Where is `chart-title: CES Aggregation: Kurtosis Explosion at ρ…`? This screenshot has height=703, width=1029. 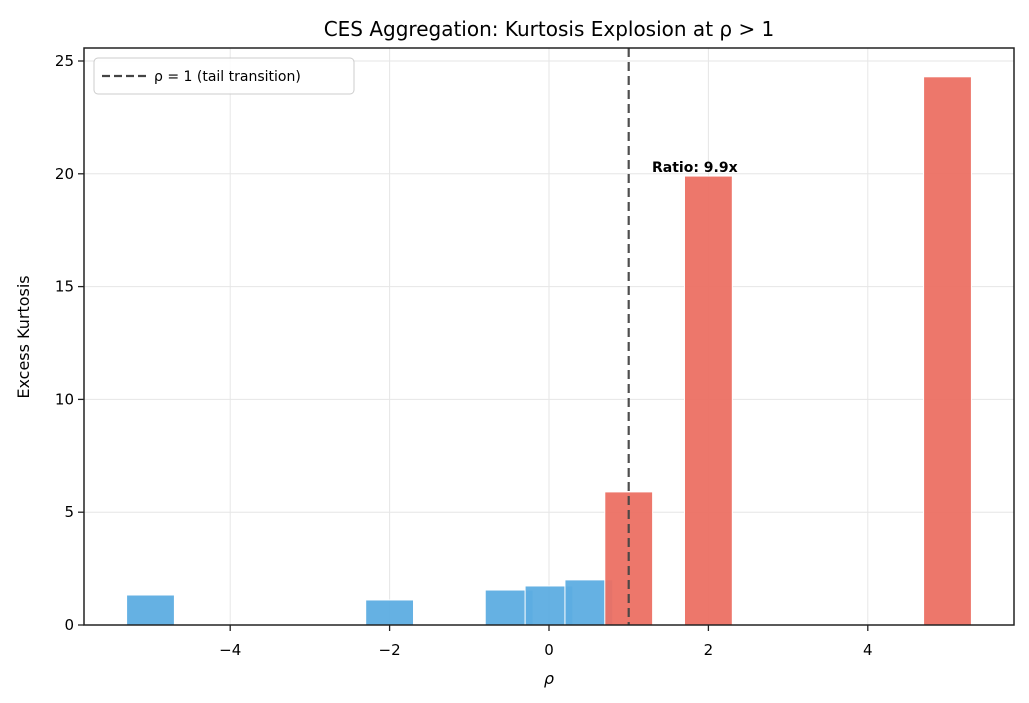 chart-title: CES Aggregation: Kurtosis Explosion at ρ… is located at coordinates (549, 29).